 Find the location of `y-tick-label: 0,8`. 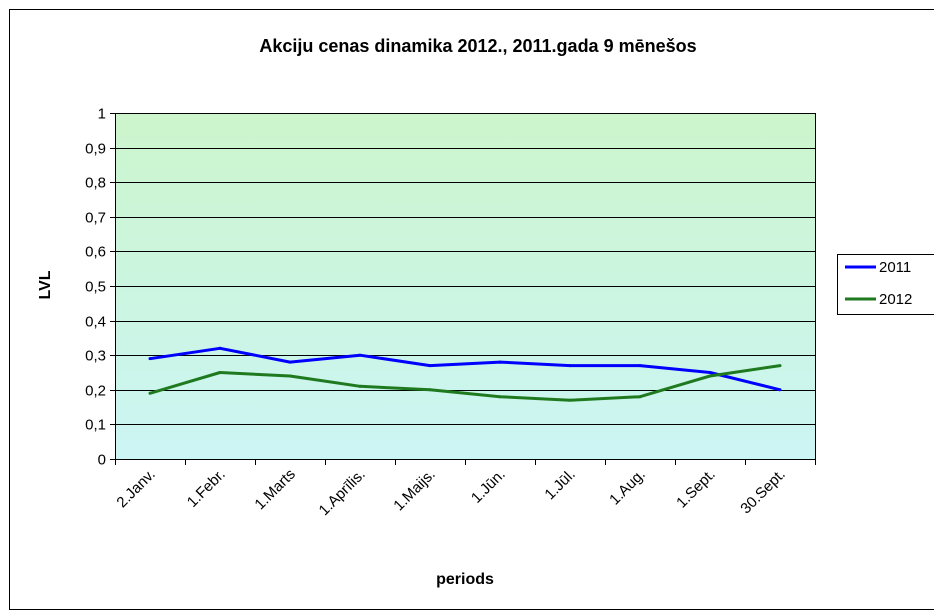

y-tick-label: 0,8 is located at coordinates (95, 183).